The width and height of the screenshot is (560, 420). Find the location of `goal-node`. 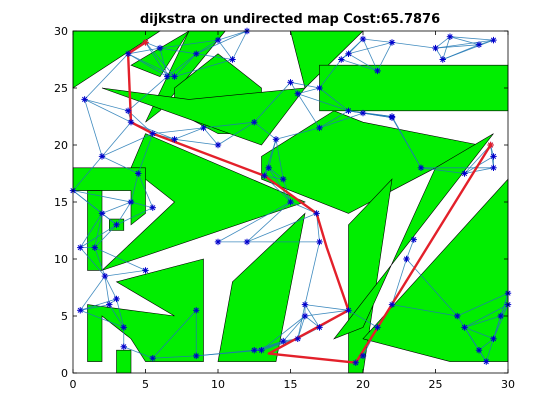

goal-node is located at coordinates (490, 145).